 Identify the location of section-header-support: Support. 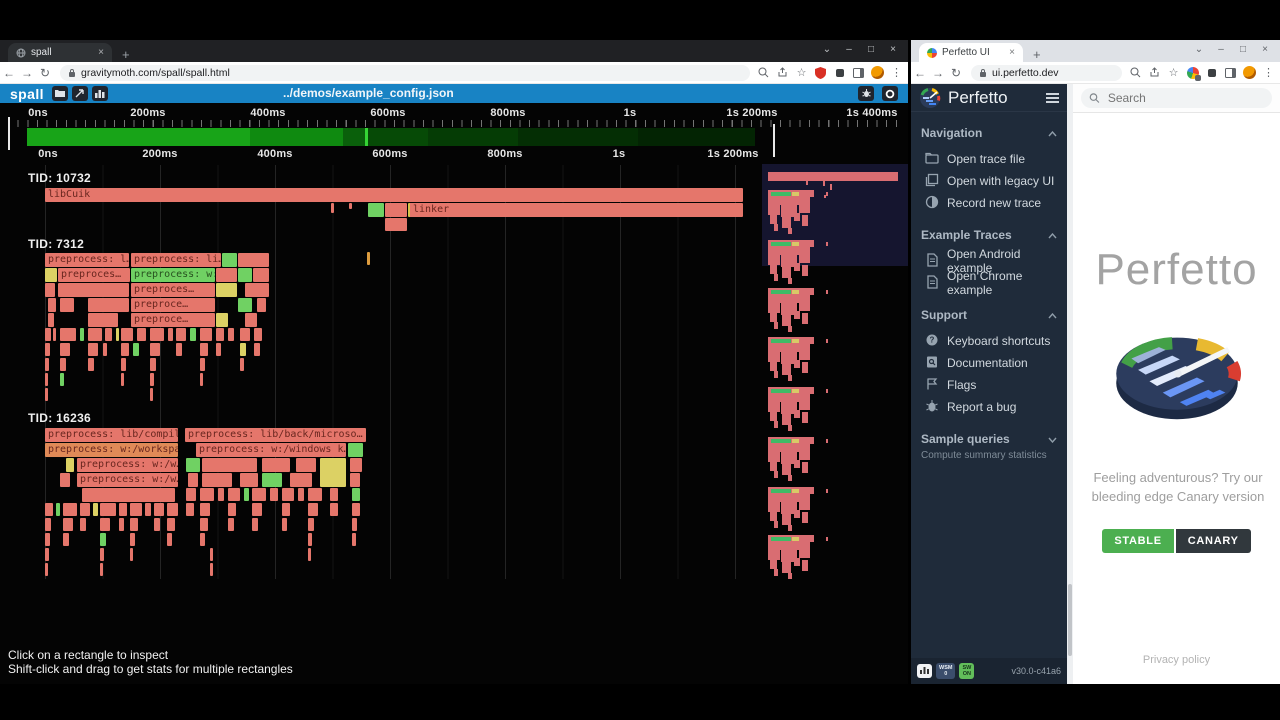
(989, 315).